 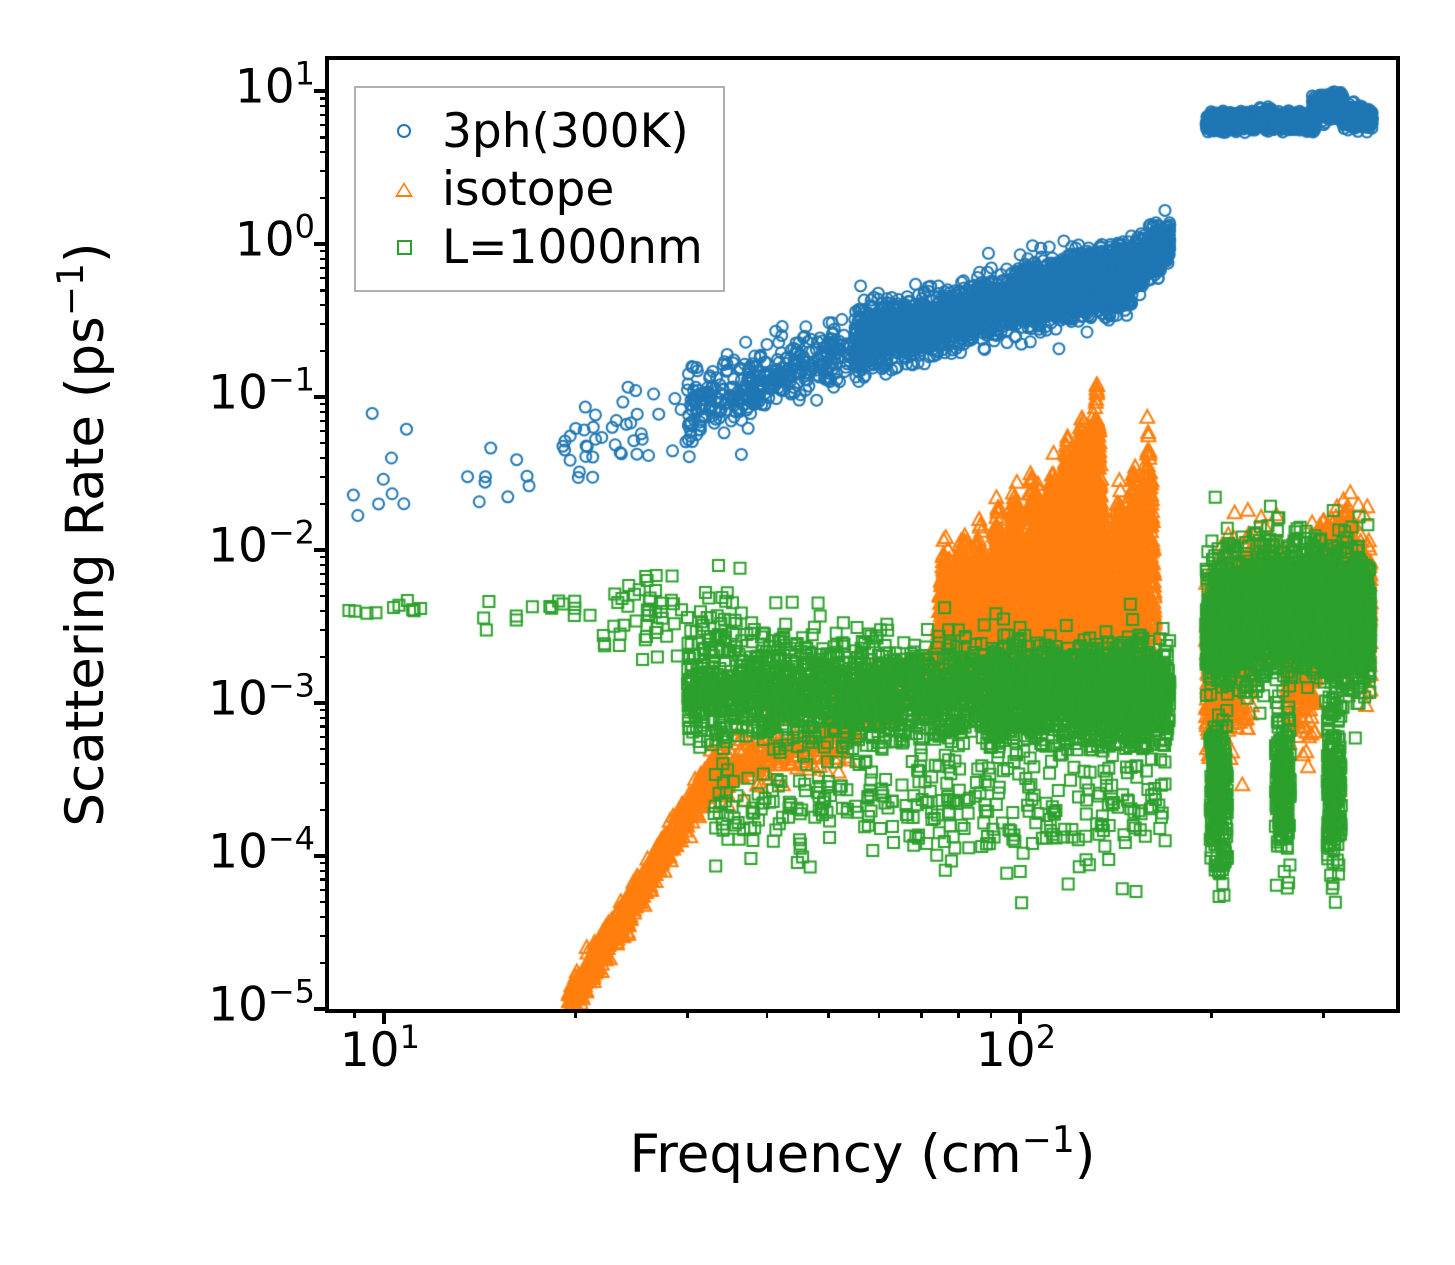 I want to click on legend-item-isotope: isotope, so click(x=537, y=189).